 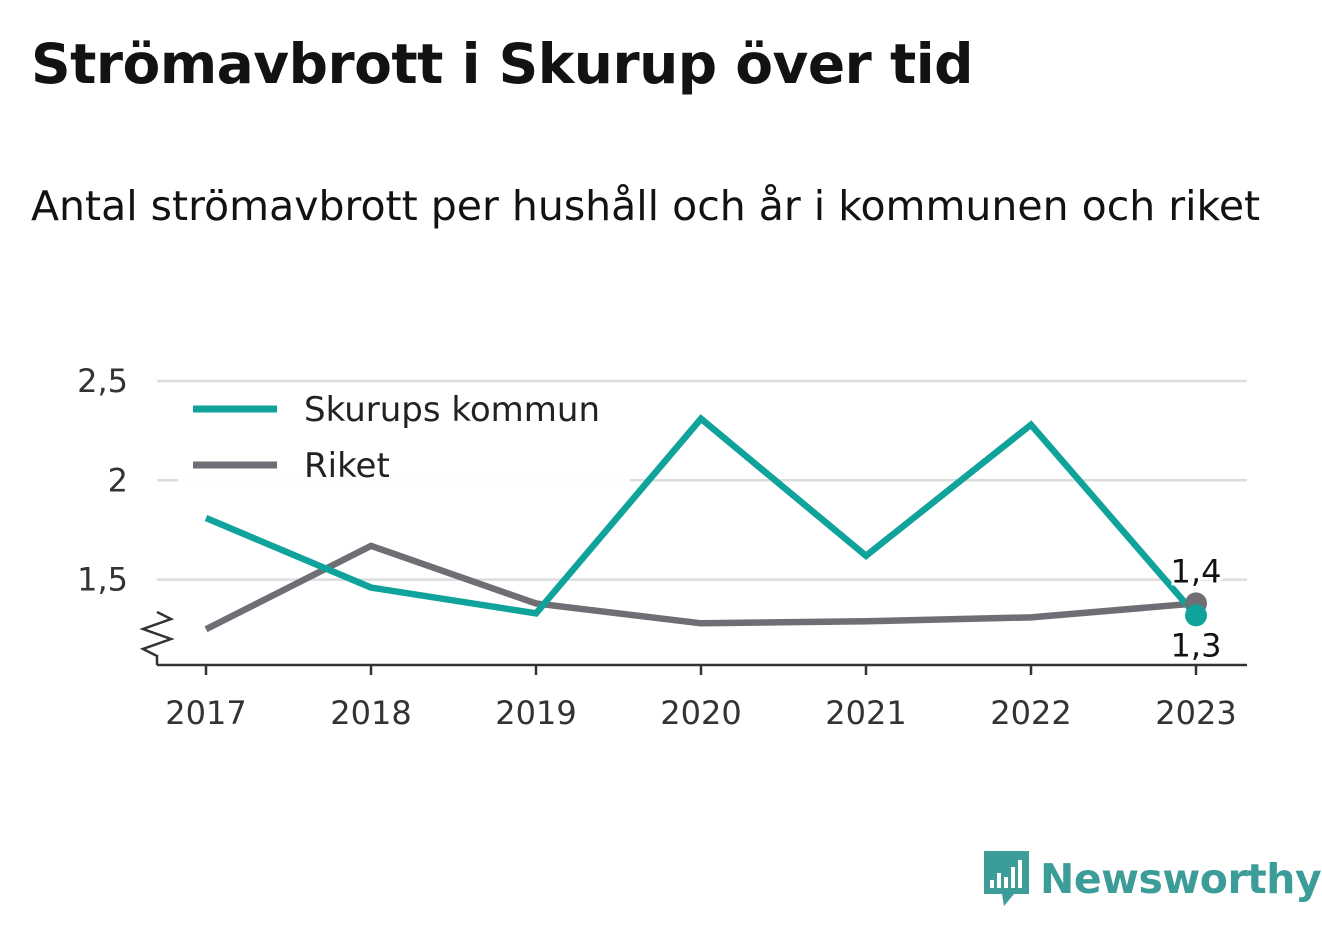 I want to click on brand-logo: Newsworthy, so click(x=1152, y=879).